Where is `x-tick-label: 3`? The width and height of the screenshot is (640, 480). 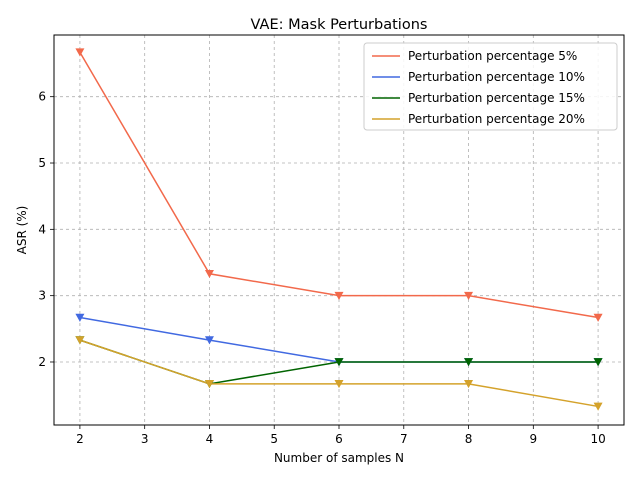 x-tick-label: 3 is located at coordinates (145, 439).